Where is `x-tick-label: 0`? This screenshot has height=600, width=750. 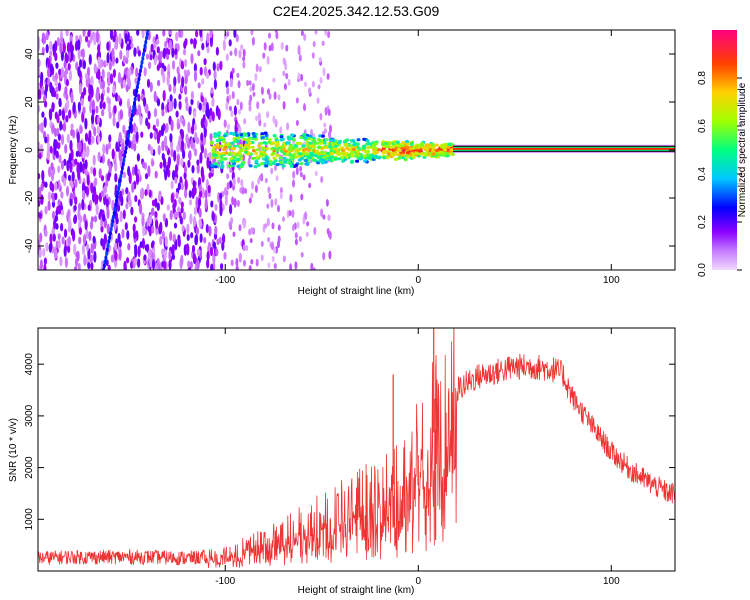 x-tick-label: 0 is located at coordinates (418, 280).